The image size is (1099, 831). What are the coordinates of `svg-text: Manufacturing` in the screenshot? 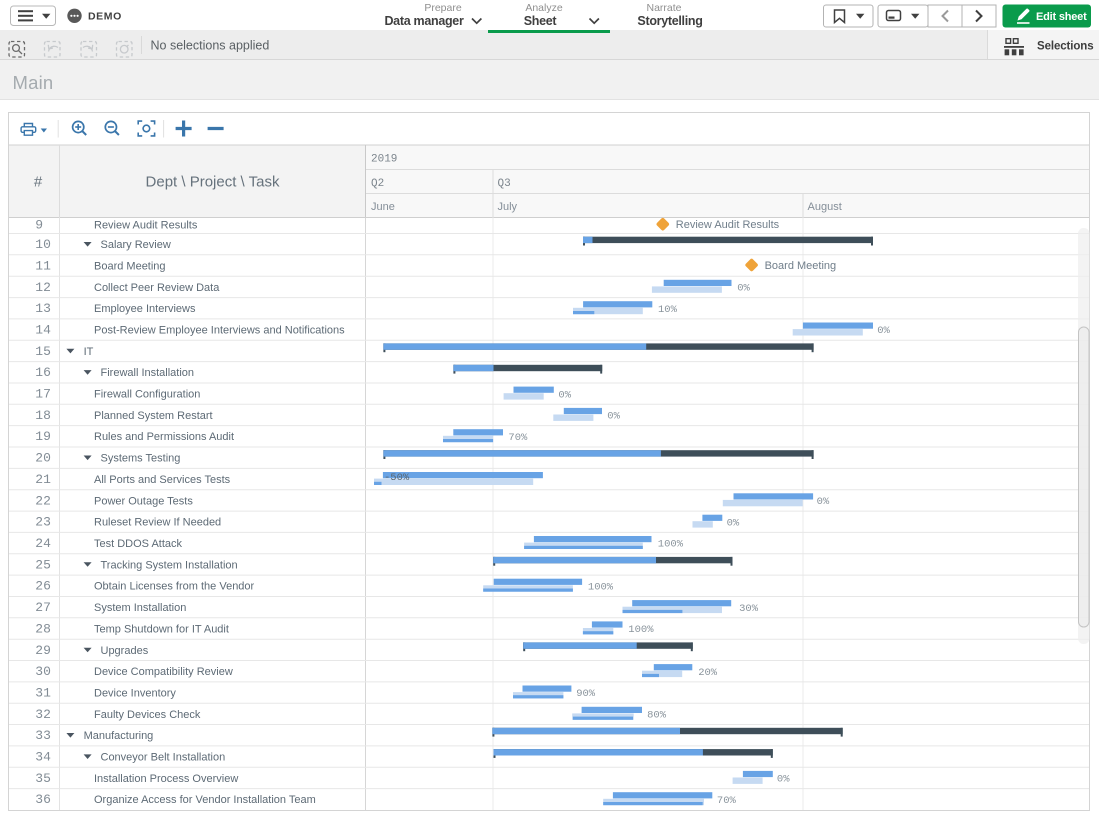 It's located at (119, 736).